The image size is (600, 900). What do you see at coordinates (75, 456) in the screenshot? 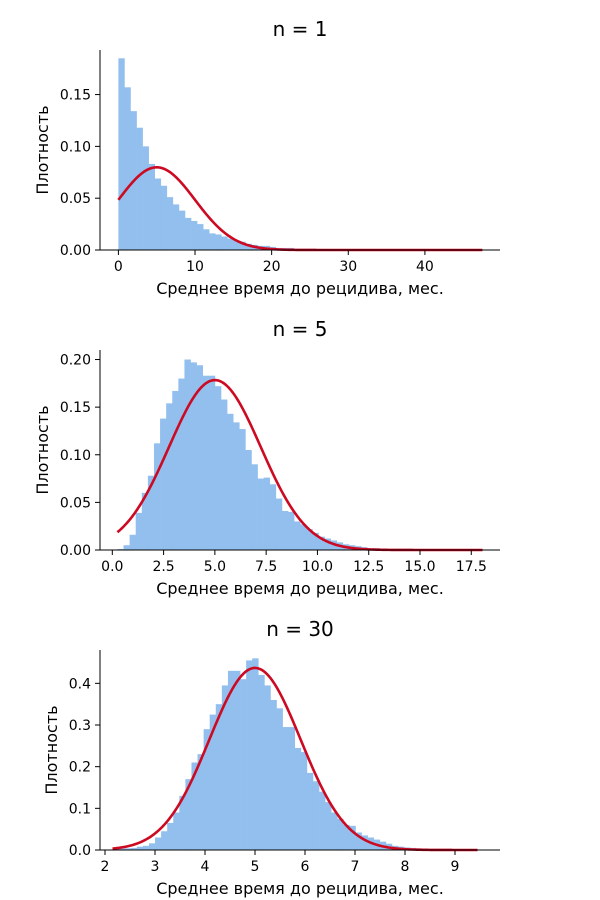
I see `y-tick-label: 0.10` at bounding box center [75, 456].